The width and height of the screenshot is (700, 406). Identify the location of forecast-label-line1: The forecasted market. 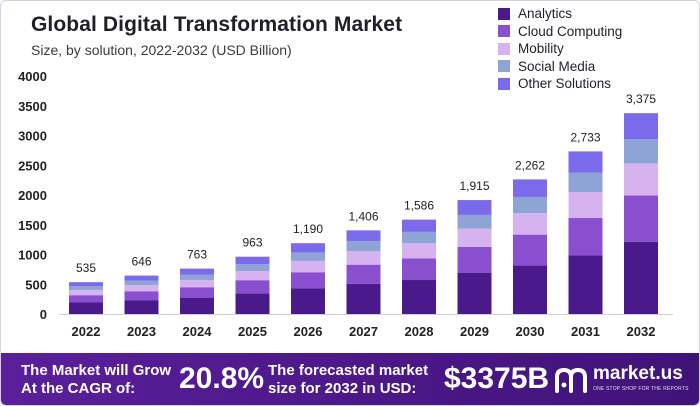
(348, 370).